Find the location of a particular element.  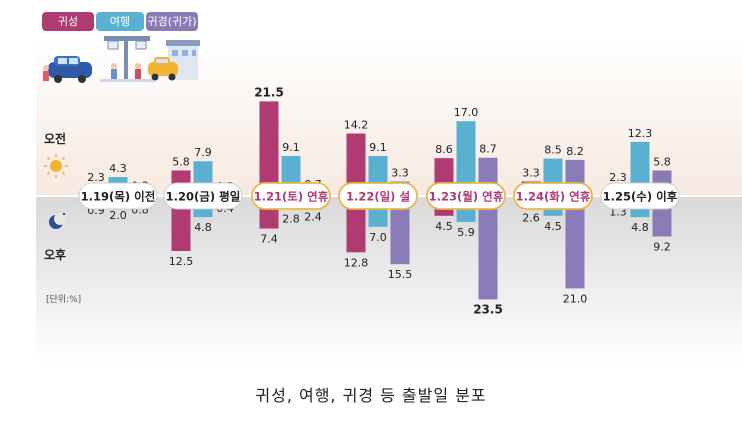

label-pm-2-5: 21.0 is located at coordinates (575, 298).